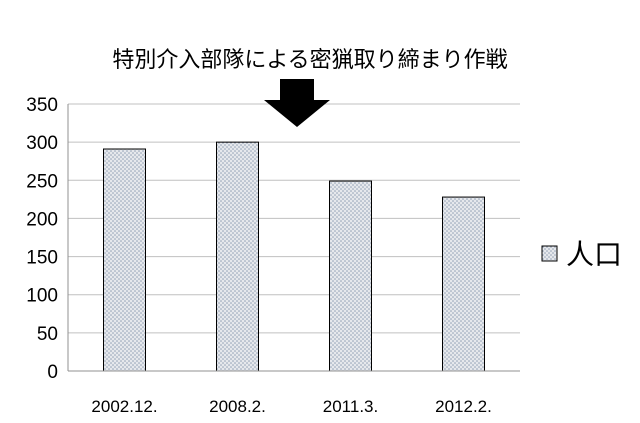  What do you see at coordinates (42, 143) in the screenshot?
I see `y-tick-label: 300` at bounding box center [42, 143].